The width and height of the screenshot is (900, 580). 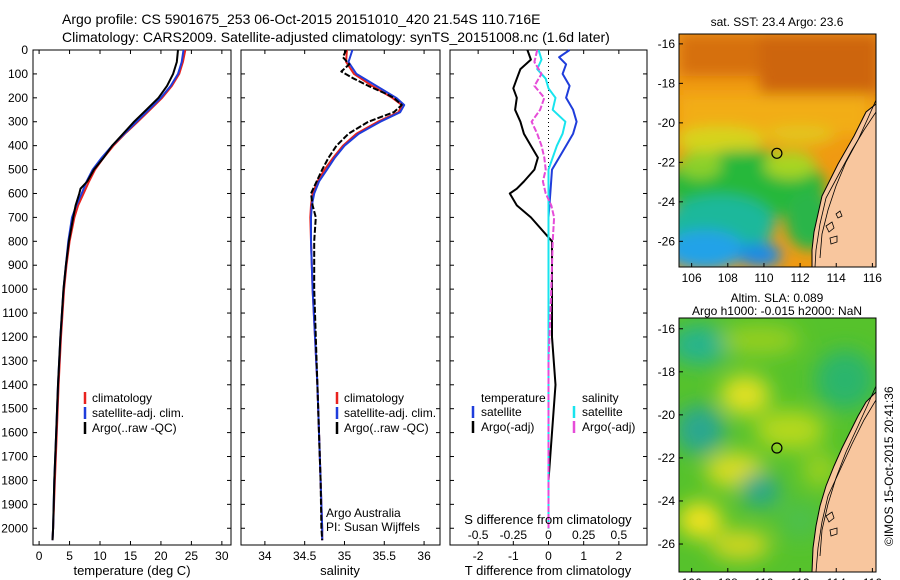 What do you see at coordinates (131, 570) in the screenshot?
I see `temperature-xlabel: temperature (deg C)` at bounding box center [131, 570].